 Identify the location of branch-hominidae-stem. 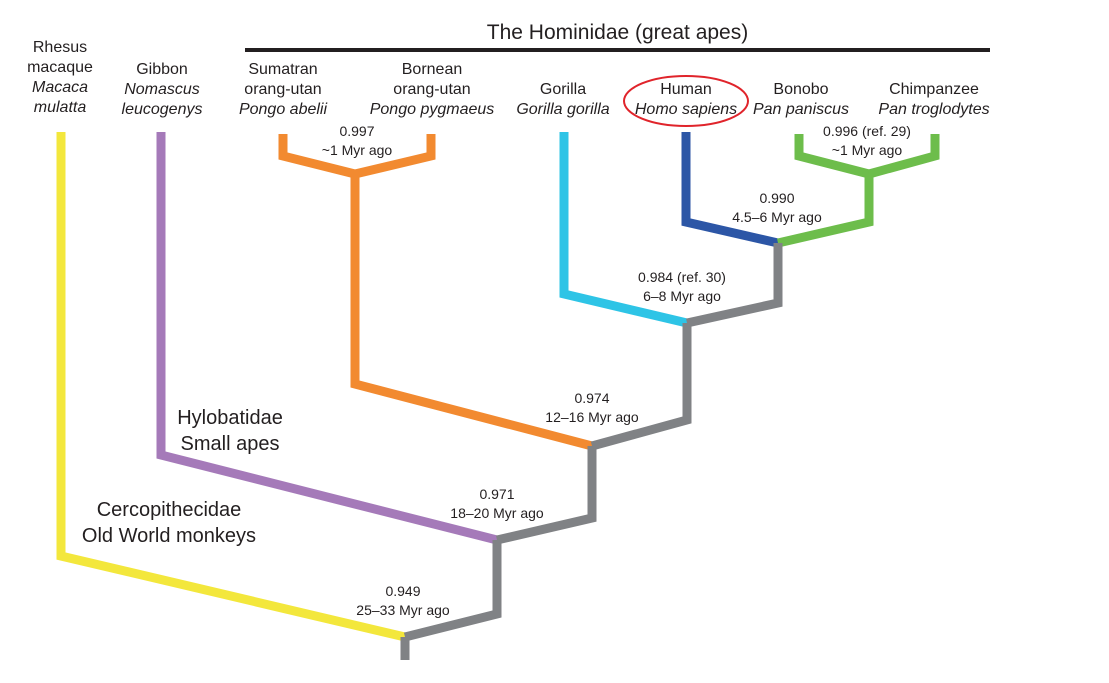
(641, 387).